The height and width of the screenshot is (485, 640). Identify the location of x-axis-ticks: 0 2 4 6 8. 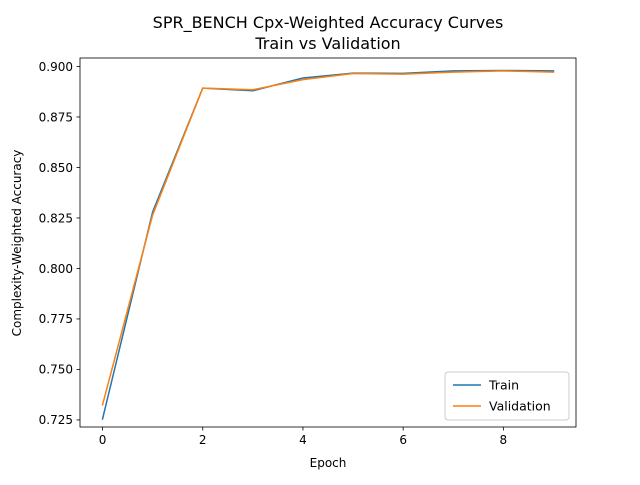
(303, 437).